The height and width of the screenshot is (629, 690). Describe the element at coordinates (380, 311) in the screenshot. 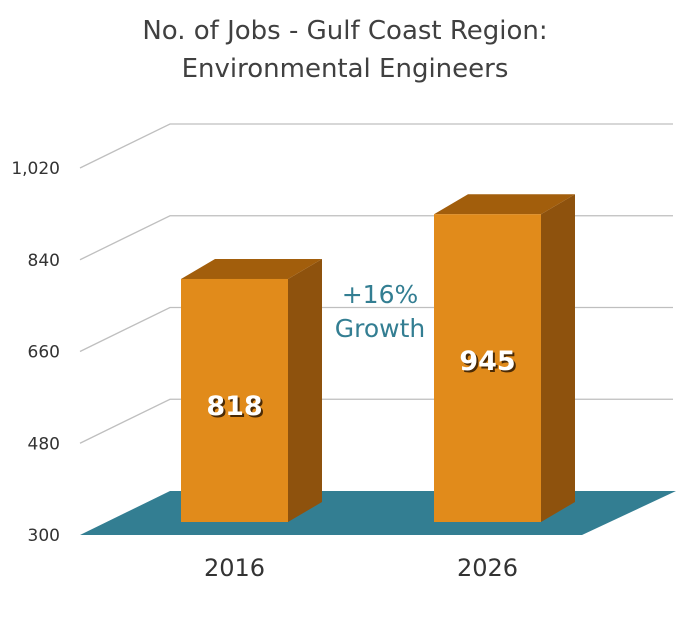

I see `annotation: +16% Growth` at that location.